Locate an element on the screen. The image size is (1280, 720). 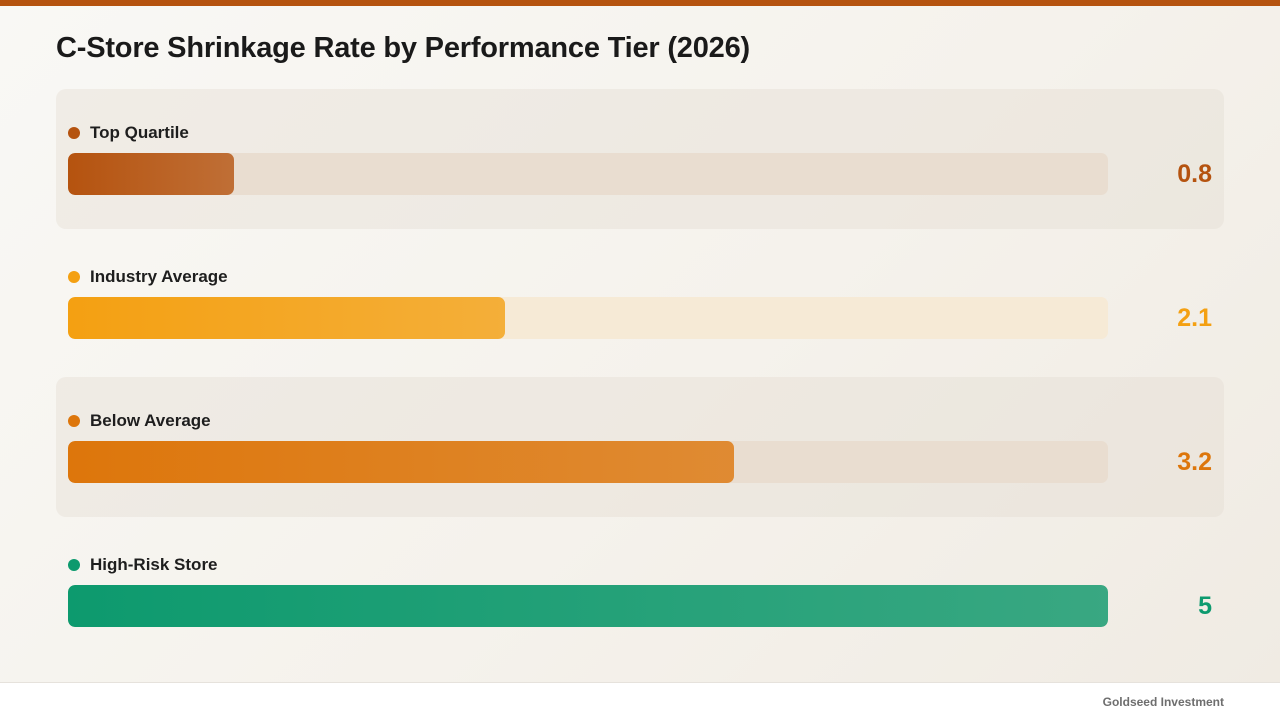
value-label: 0.8 is located at coordinates (1194, 174).